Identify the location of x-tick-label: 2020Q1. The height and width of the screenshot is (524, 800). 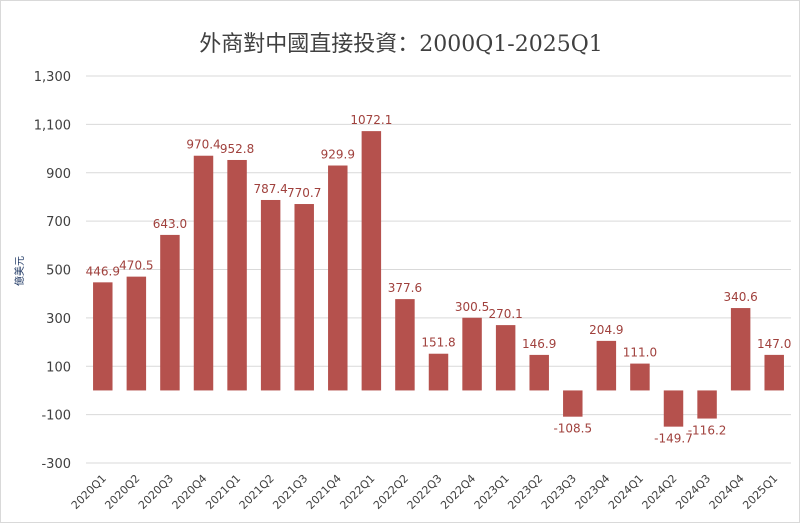
(89, 492).